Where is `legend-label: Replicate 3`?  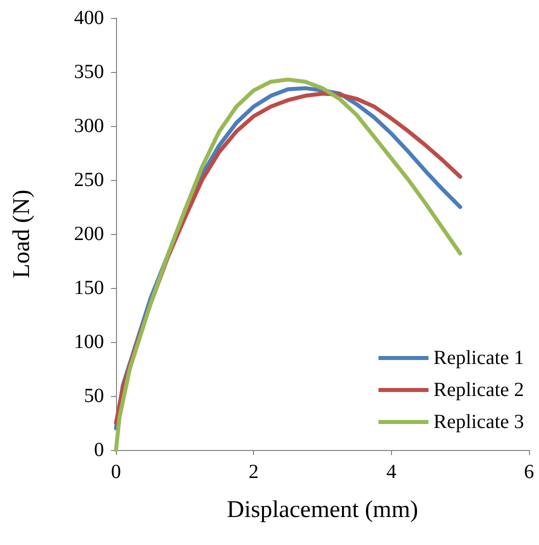
legend-label: Replicate 3 is located at coordinates (478, 422).